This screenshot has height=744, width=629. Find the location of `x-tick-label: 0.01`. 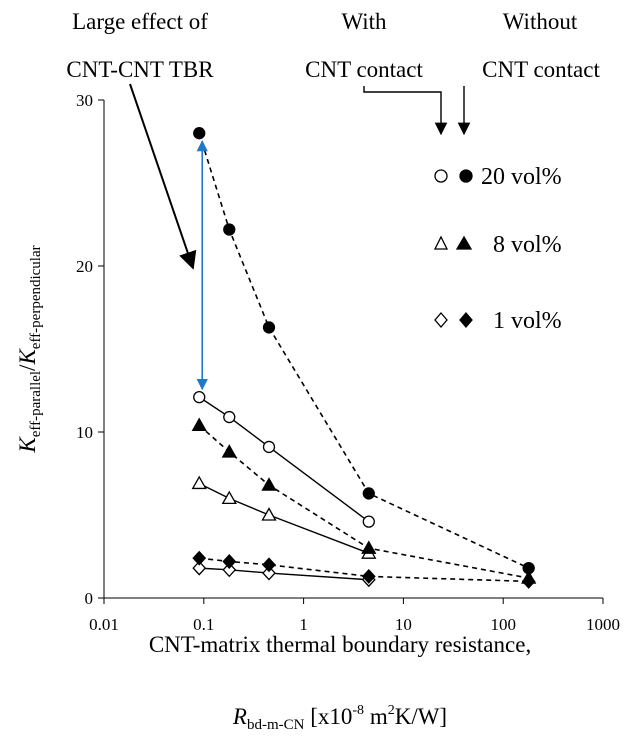

x-tick-label: 0.01 is located at coordinates (104, 624).